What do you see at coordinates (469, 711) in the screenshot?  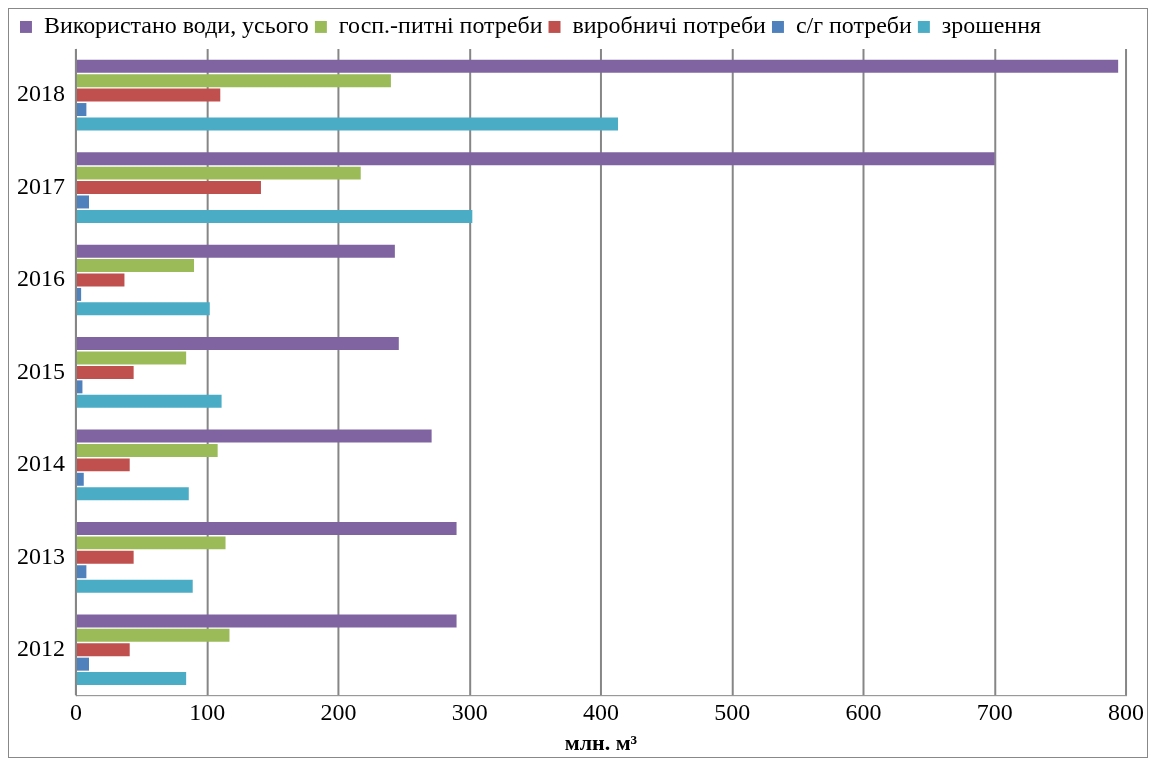 I see `x-tick-label: 300` at bounding box center [469, 711].